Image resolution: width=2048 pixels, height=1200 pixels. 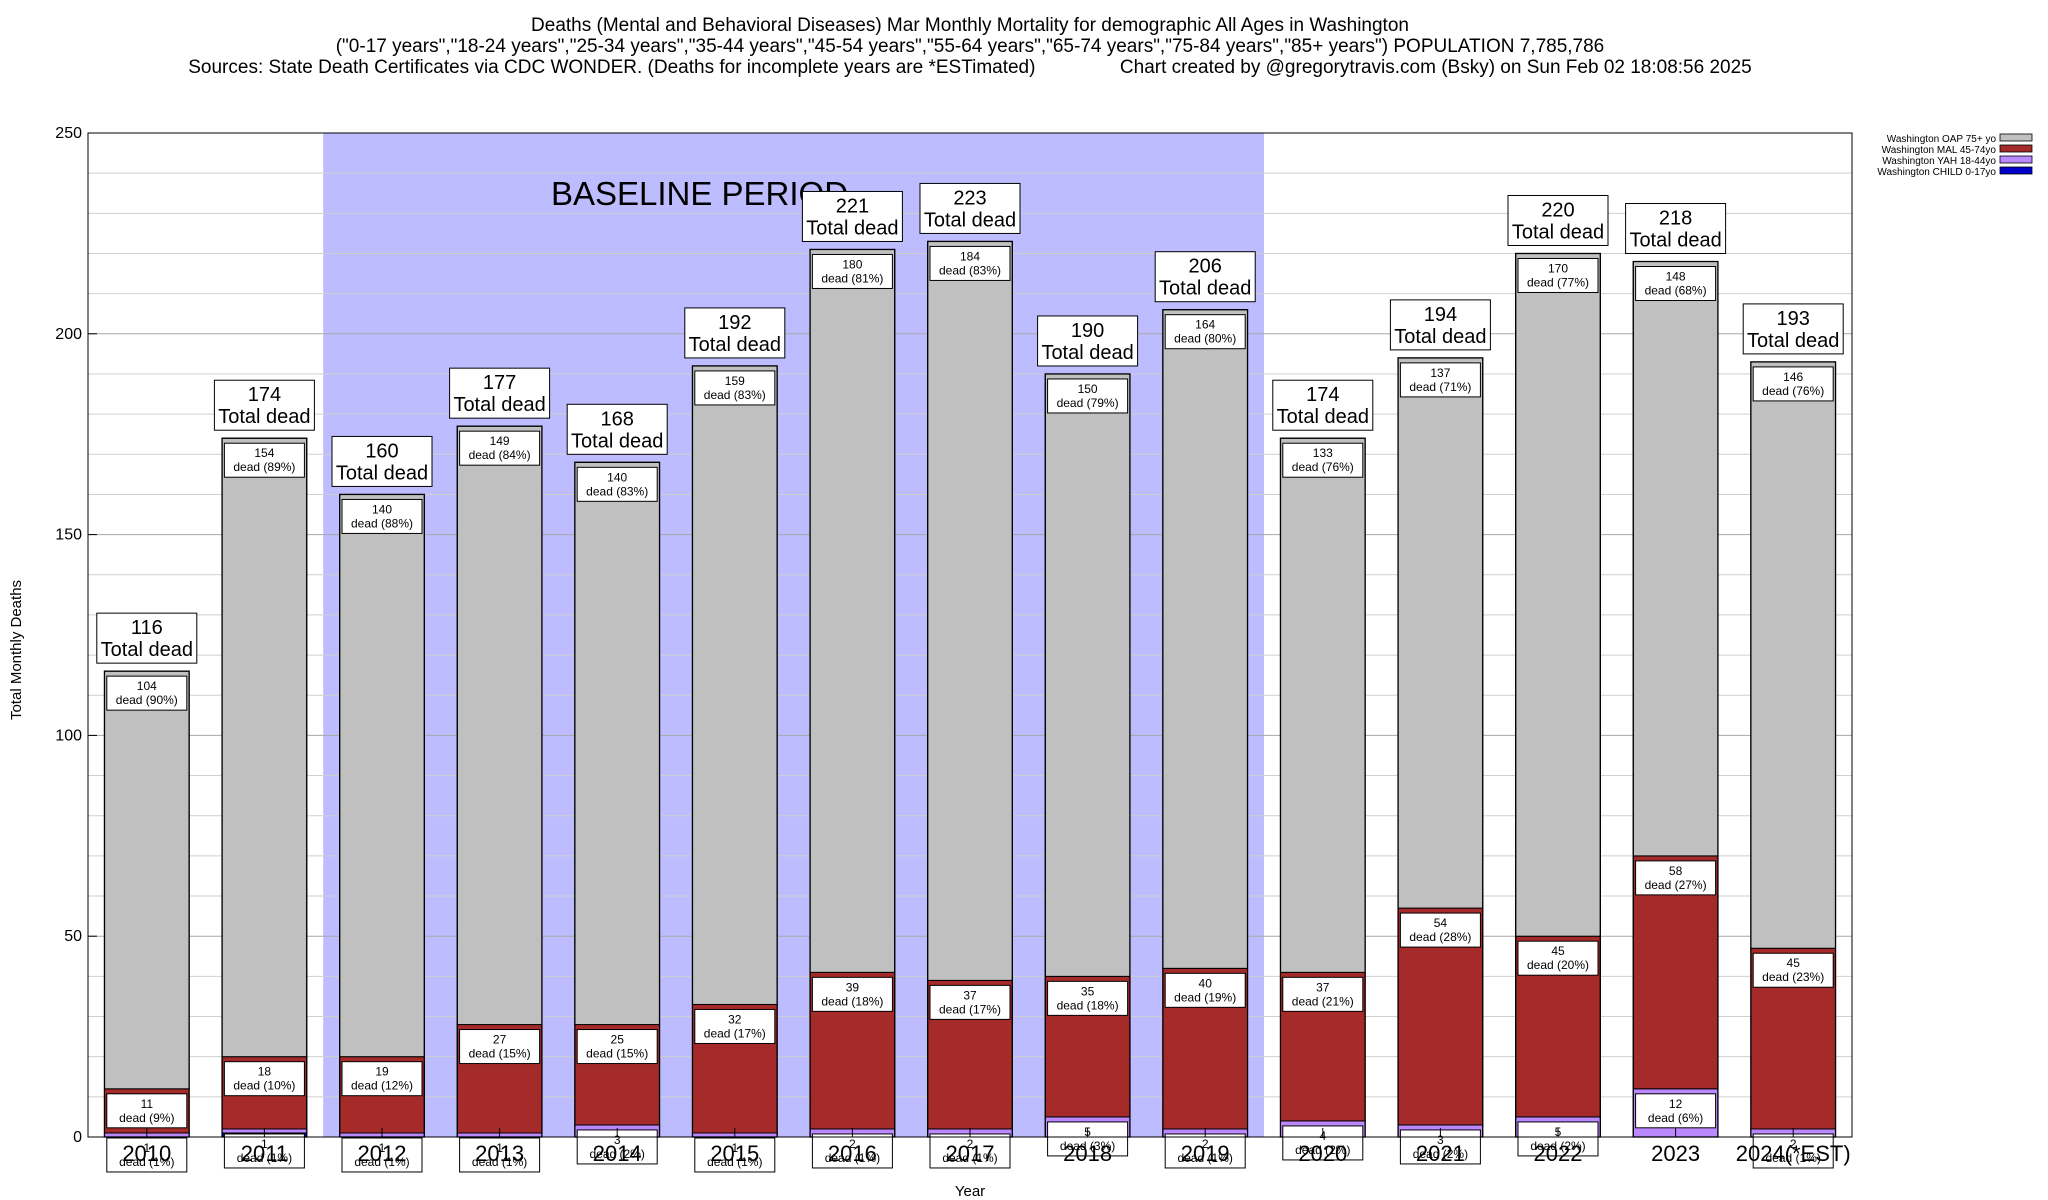 I want to click on segment-label-line: dead (77%), so click(x=1558, y=282).